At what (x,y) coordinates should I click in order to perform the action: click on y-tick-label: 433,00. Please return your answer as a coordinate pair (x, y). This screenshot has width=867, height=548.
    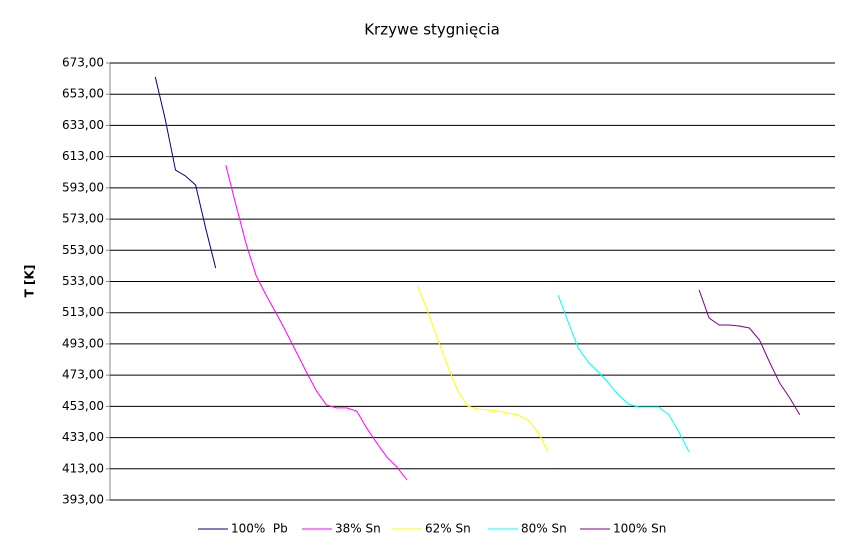
    Looking at the image, I should click on (83, 437).